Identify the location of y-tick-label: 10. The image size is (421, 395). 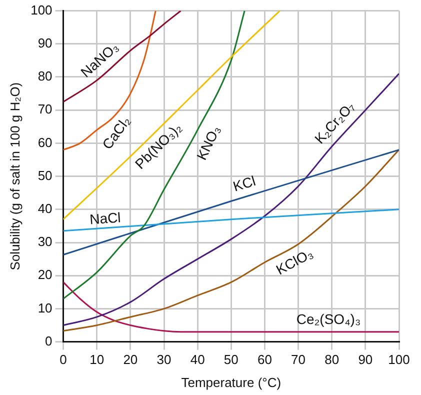
(45, 308).